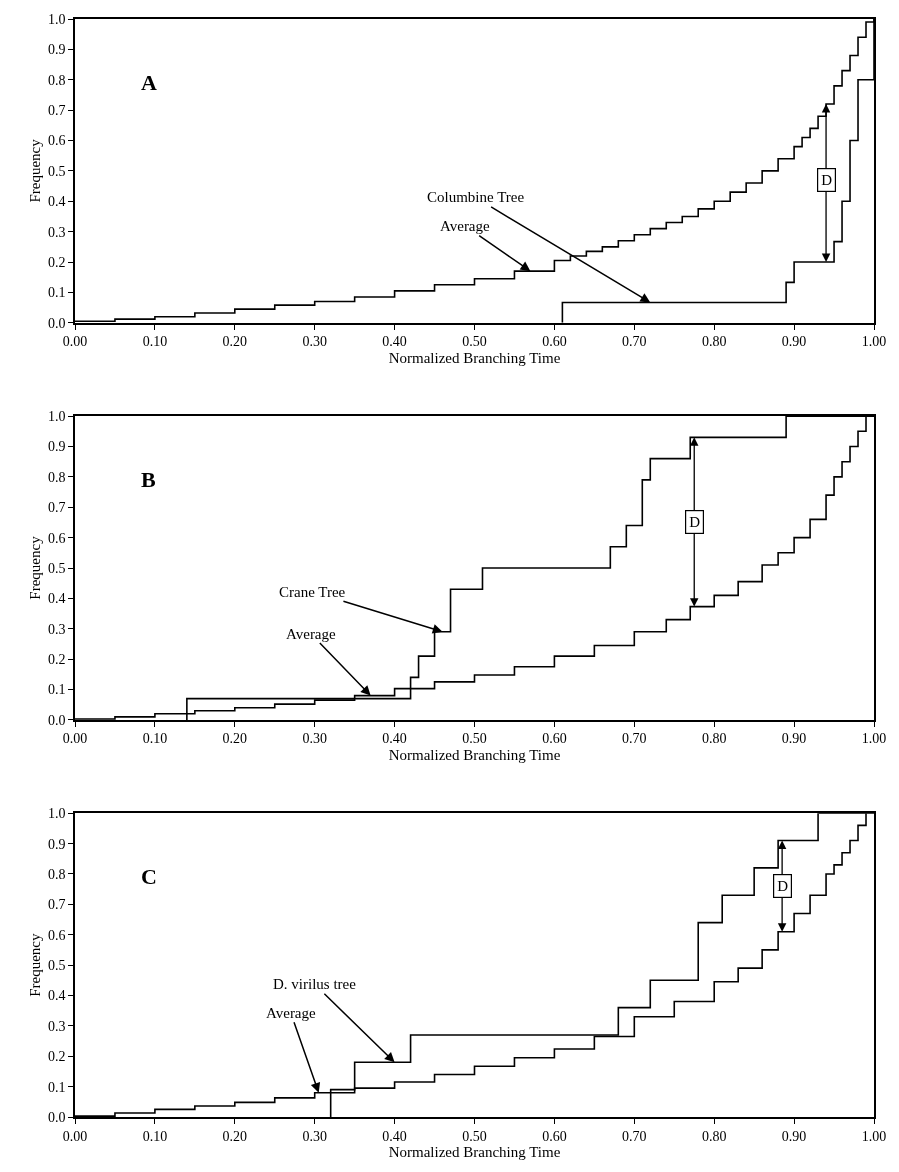 This screenshot has height=1172, width=899. I want to click on annotation: A, so click(149, 82).